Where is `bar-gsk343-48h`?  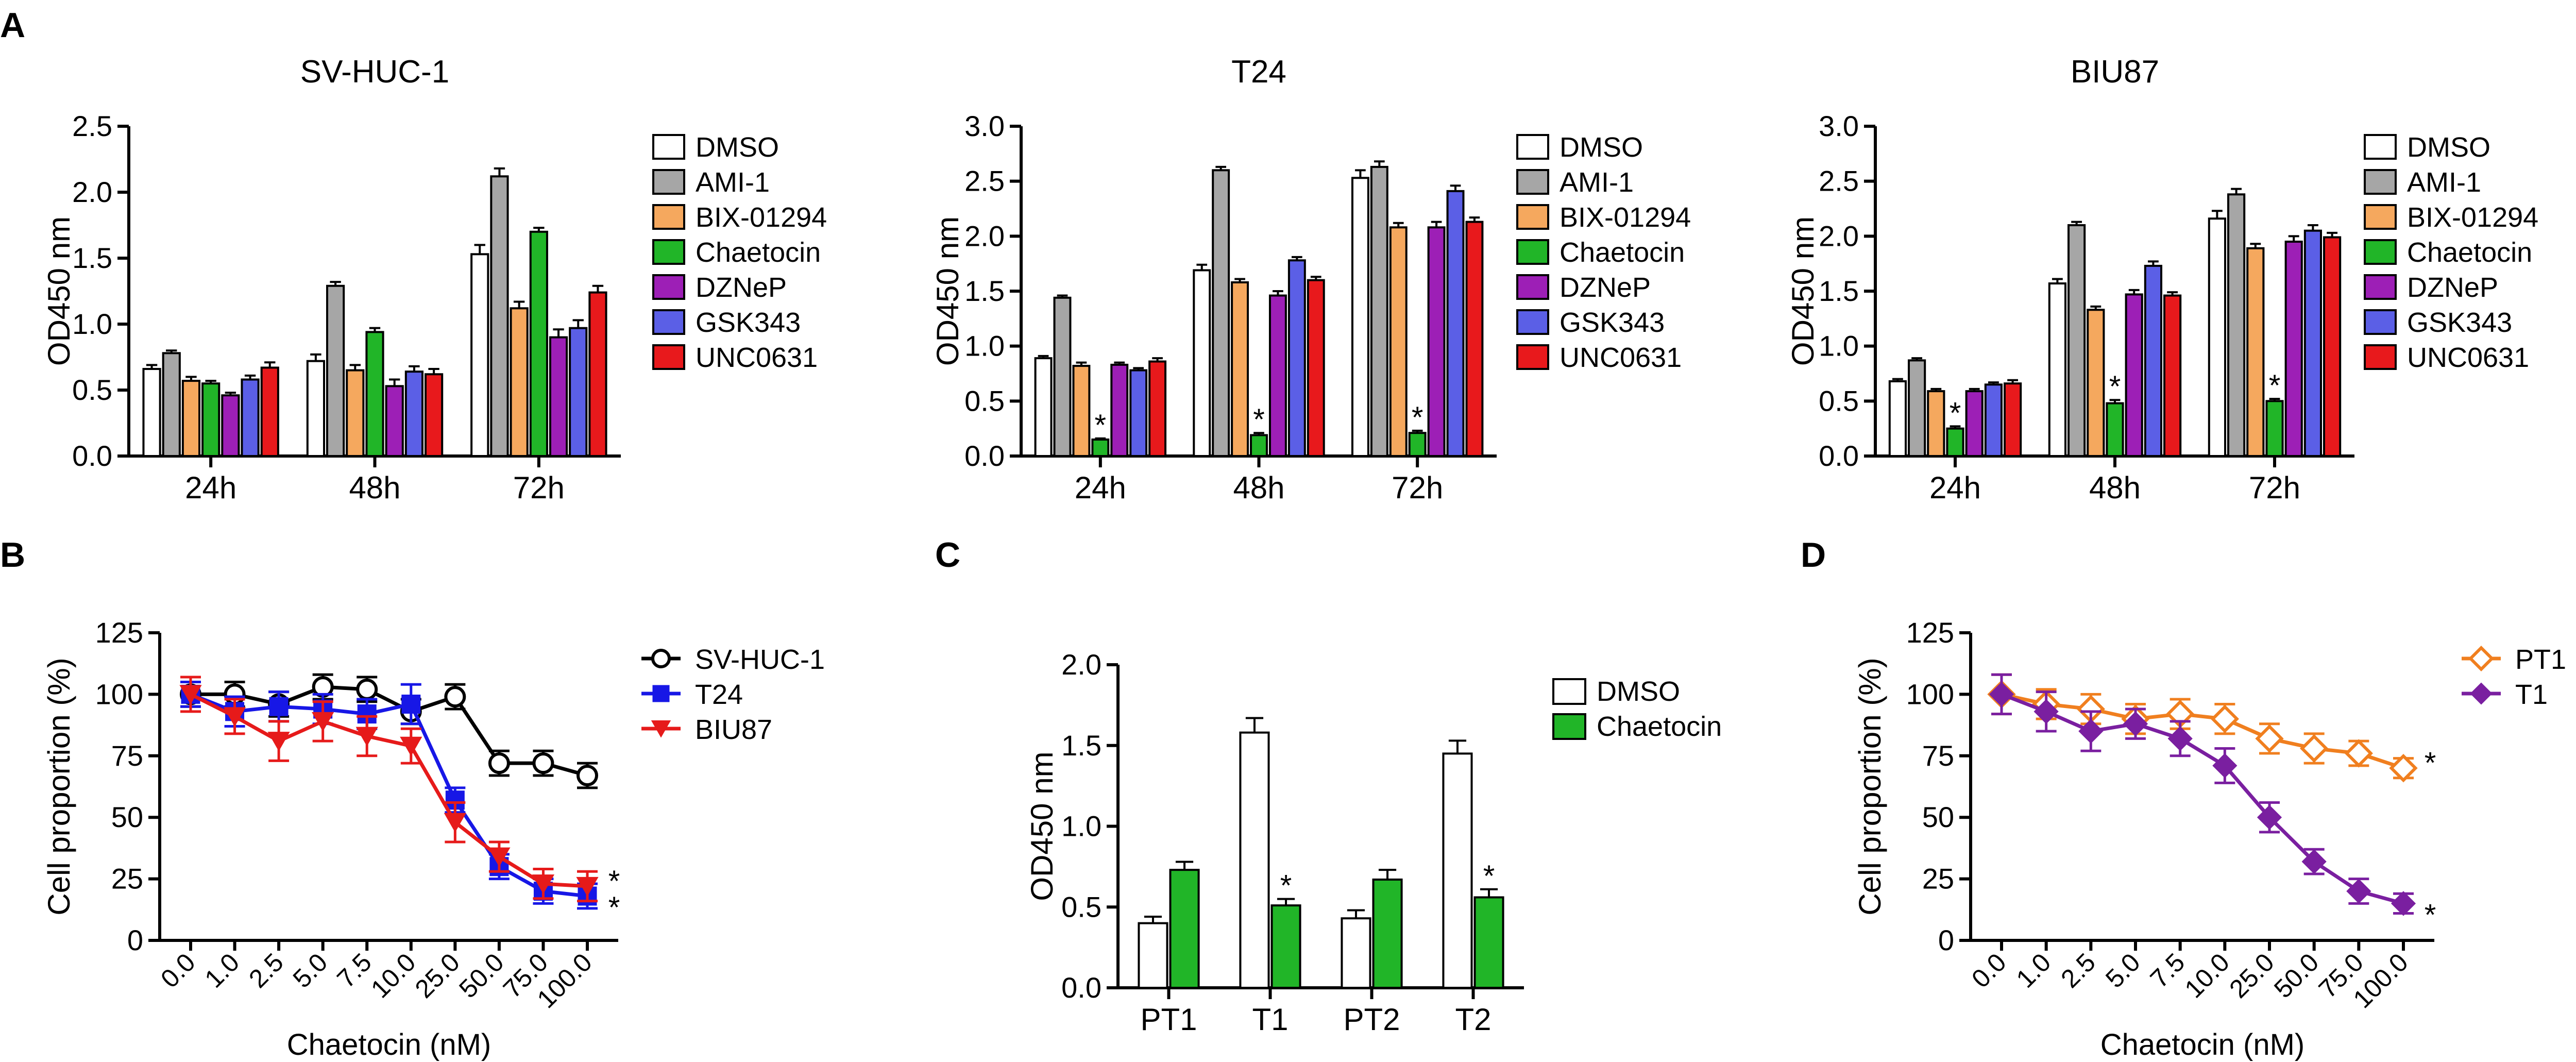
bar-gsk343-48h is located at coordinates (1296, 358).